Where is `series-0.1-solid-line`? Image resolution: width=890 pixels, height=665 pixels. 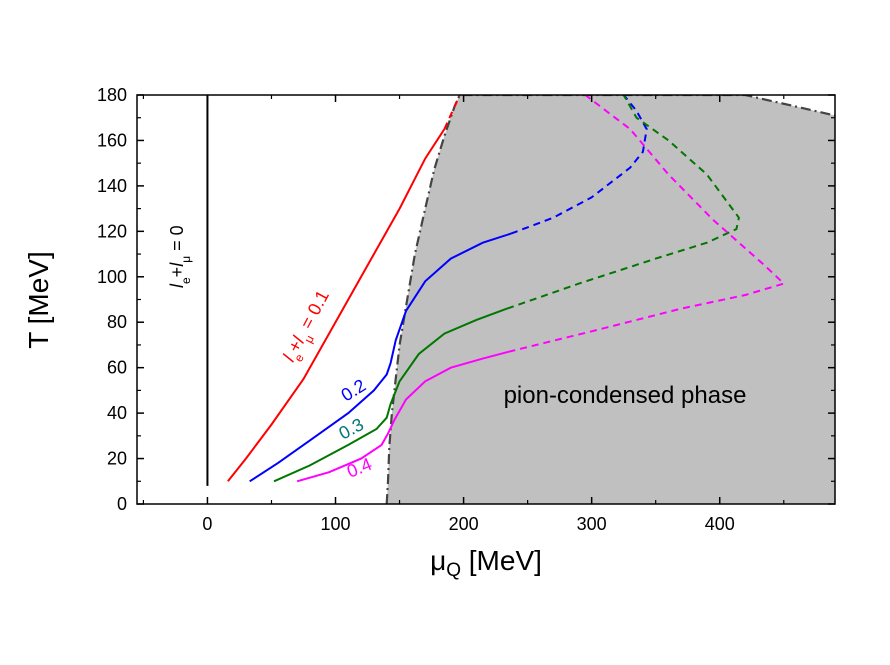 series-0.1-solid-line is located at coordinates (336, 305).